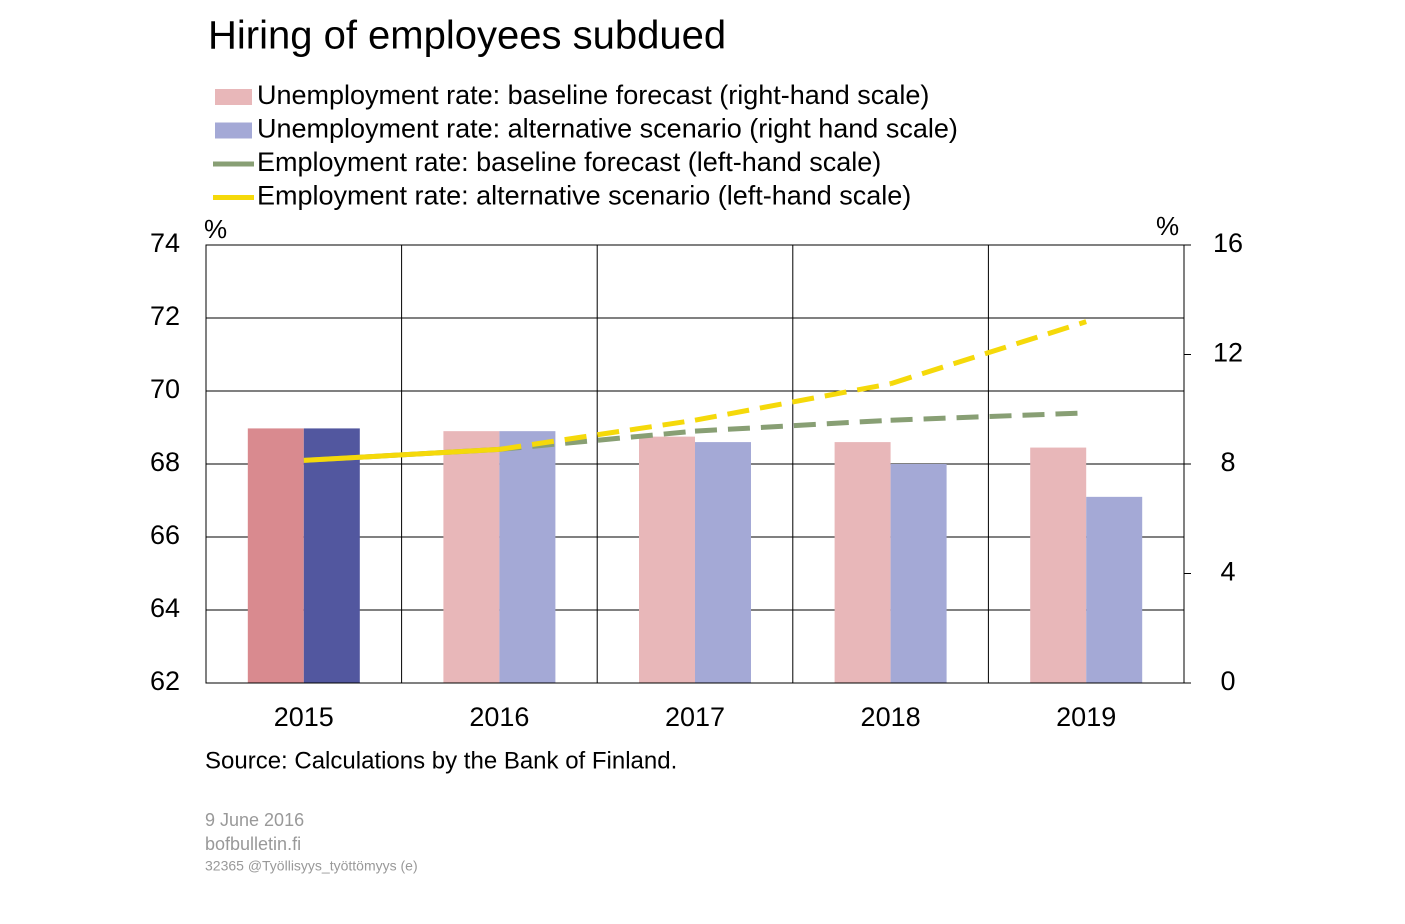 This screenshot has height=924, width=1405. What do you see at coordinates (165, 243) in the screenshot?
I see `y-tick-label: 74` at bounding box center [165, 243].